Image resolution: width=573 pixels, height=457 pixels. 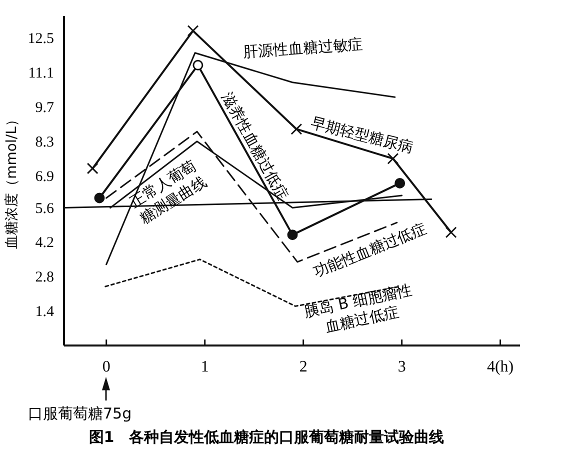 I want to click on series-label: 肝源性血糖过敏症, so click(x=303, y=48).